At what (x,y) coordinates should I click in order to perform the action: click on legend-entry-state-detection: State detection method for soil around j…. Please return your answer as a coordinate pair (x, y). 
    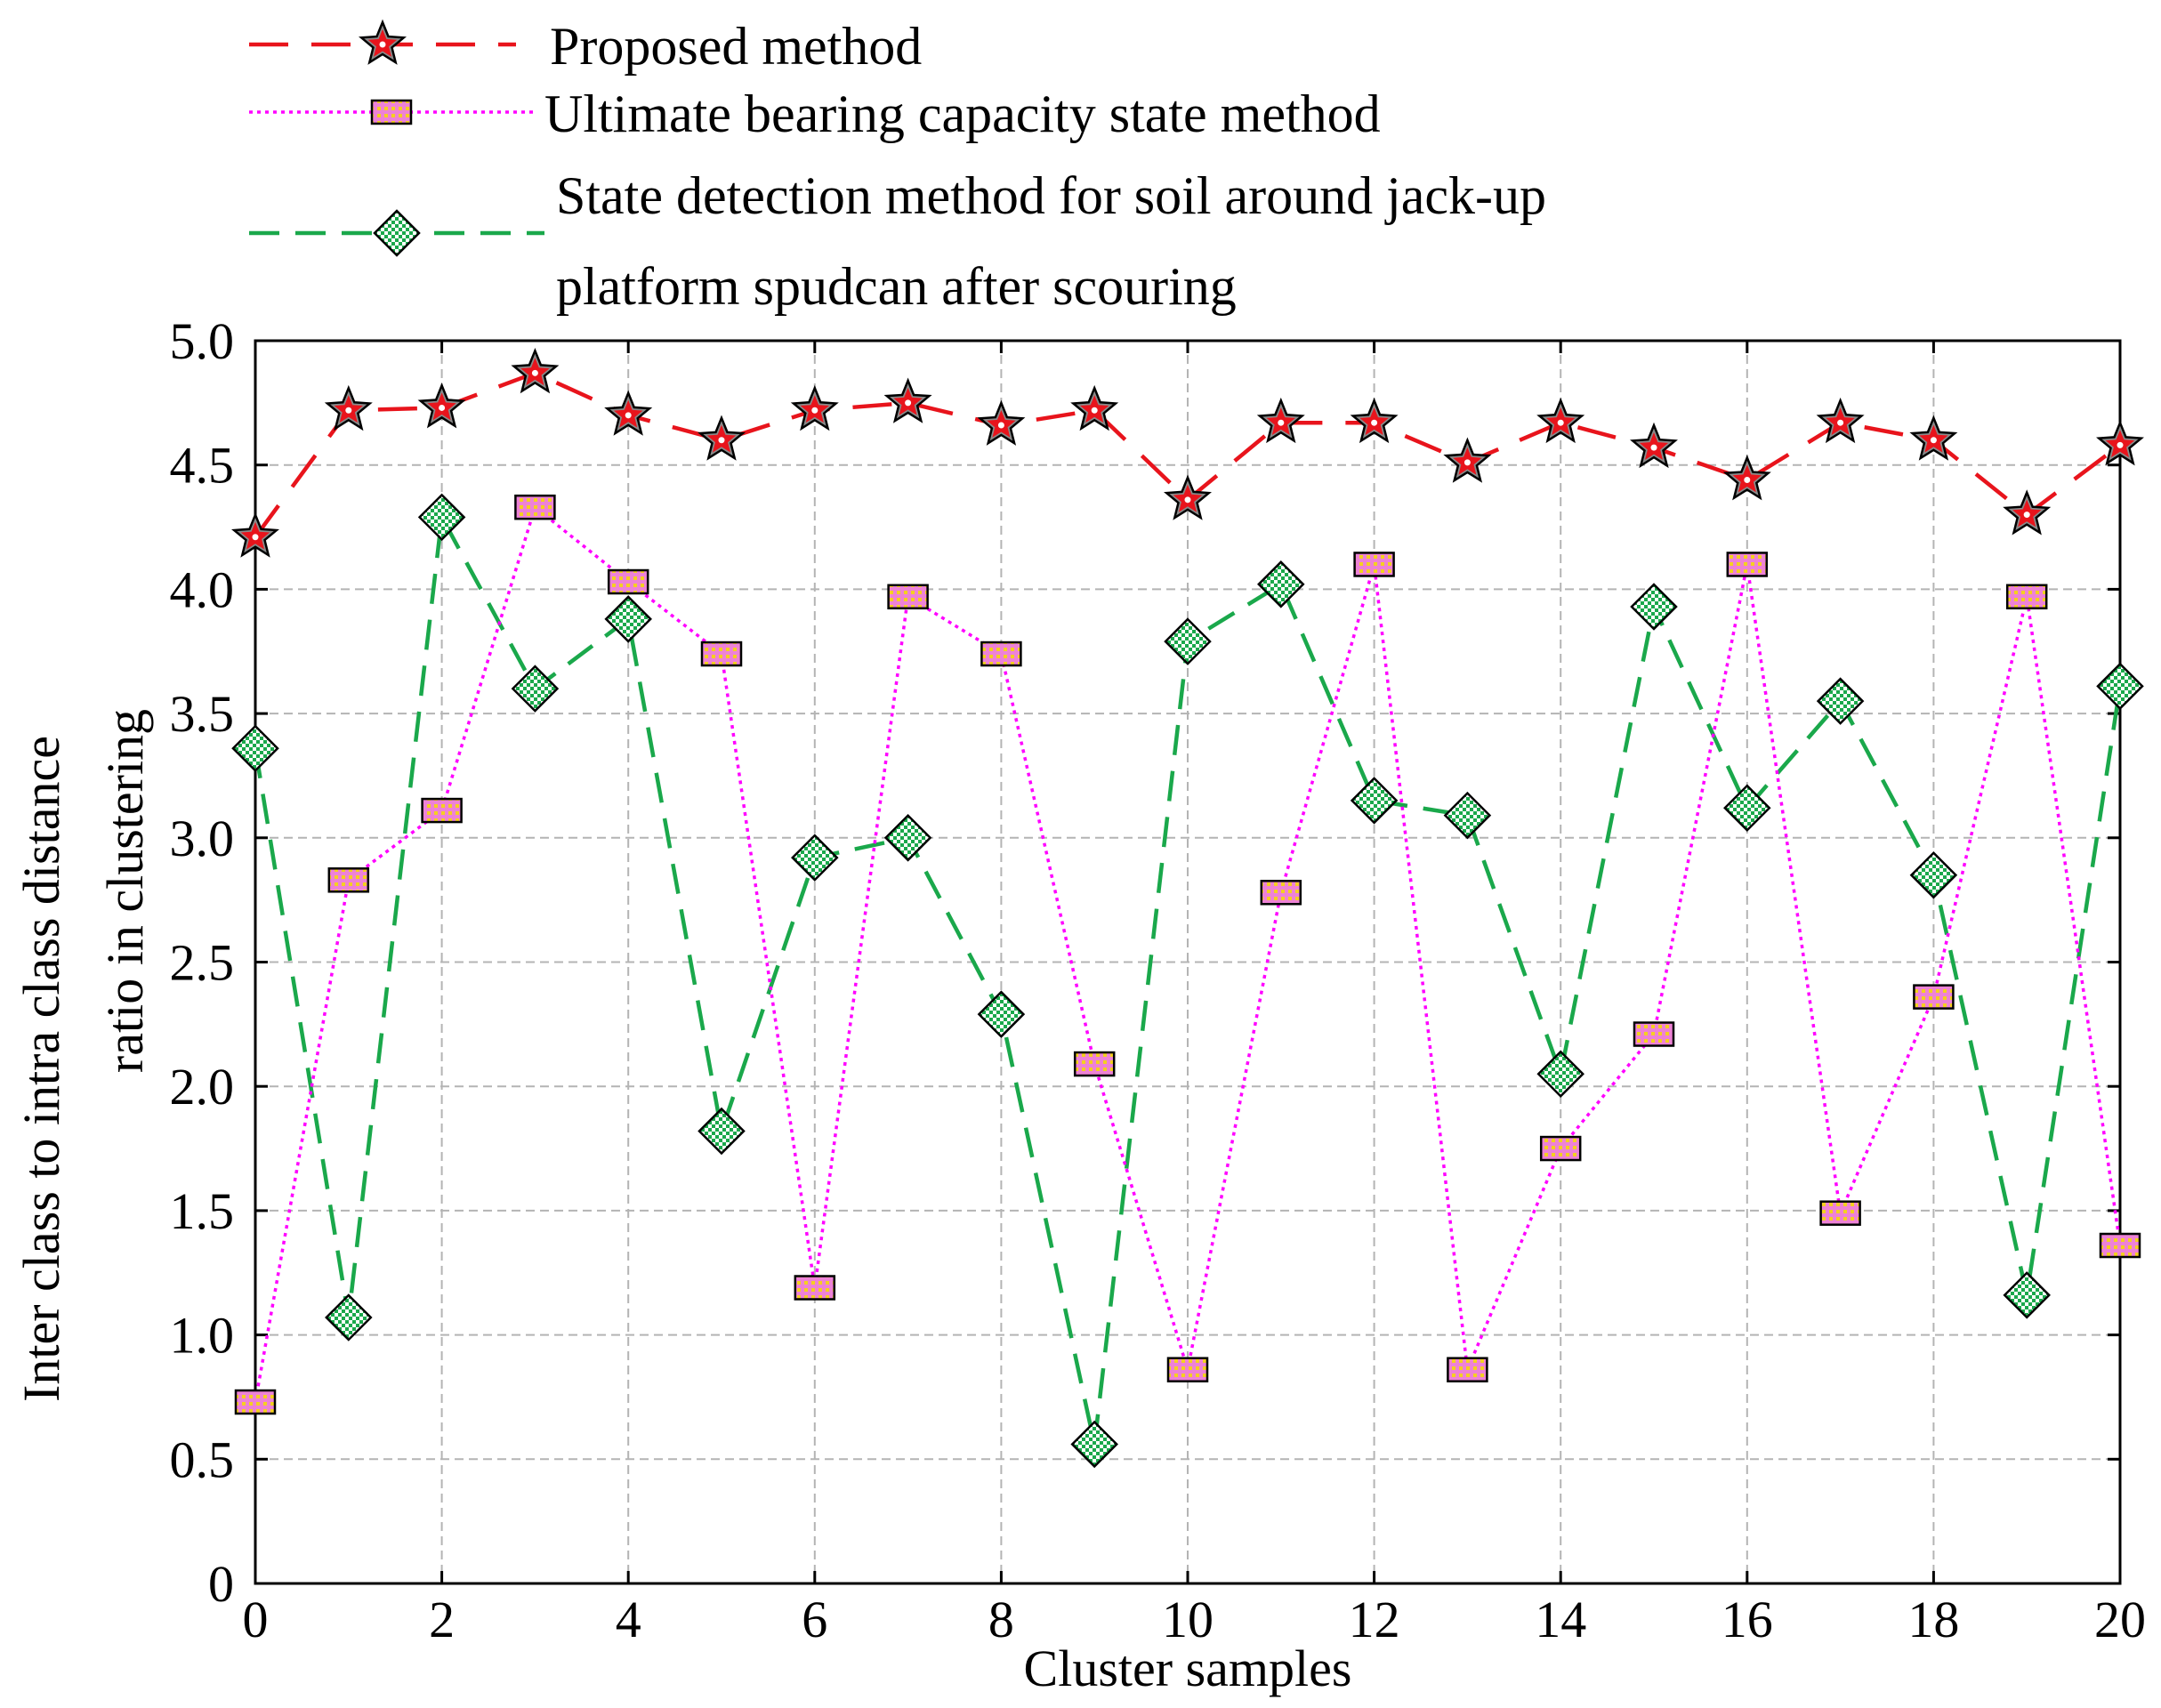
    Looking at the image, I should click on (897, 241).